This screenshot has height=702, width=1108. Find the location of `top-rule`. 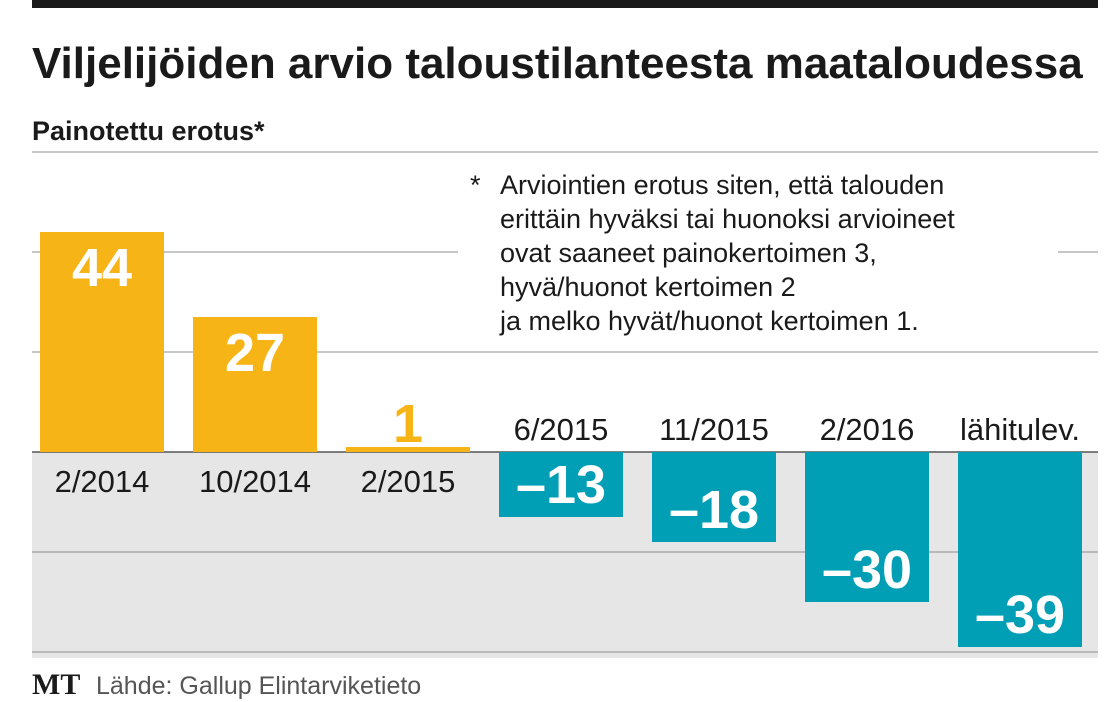

top-rule is located at coordinates (565, 4).